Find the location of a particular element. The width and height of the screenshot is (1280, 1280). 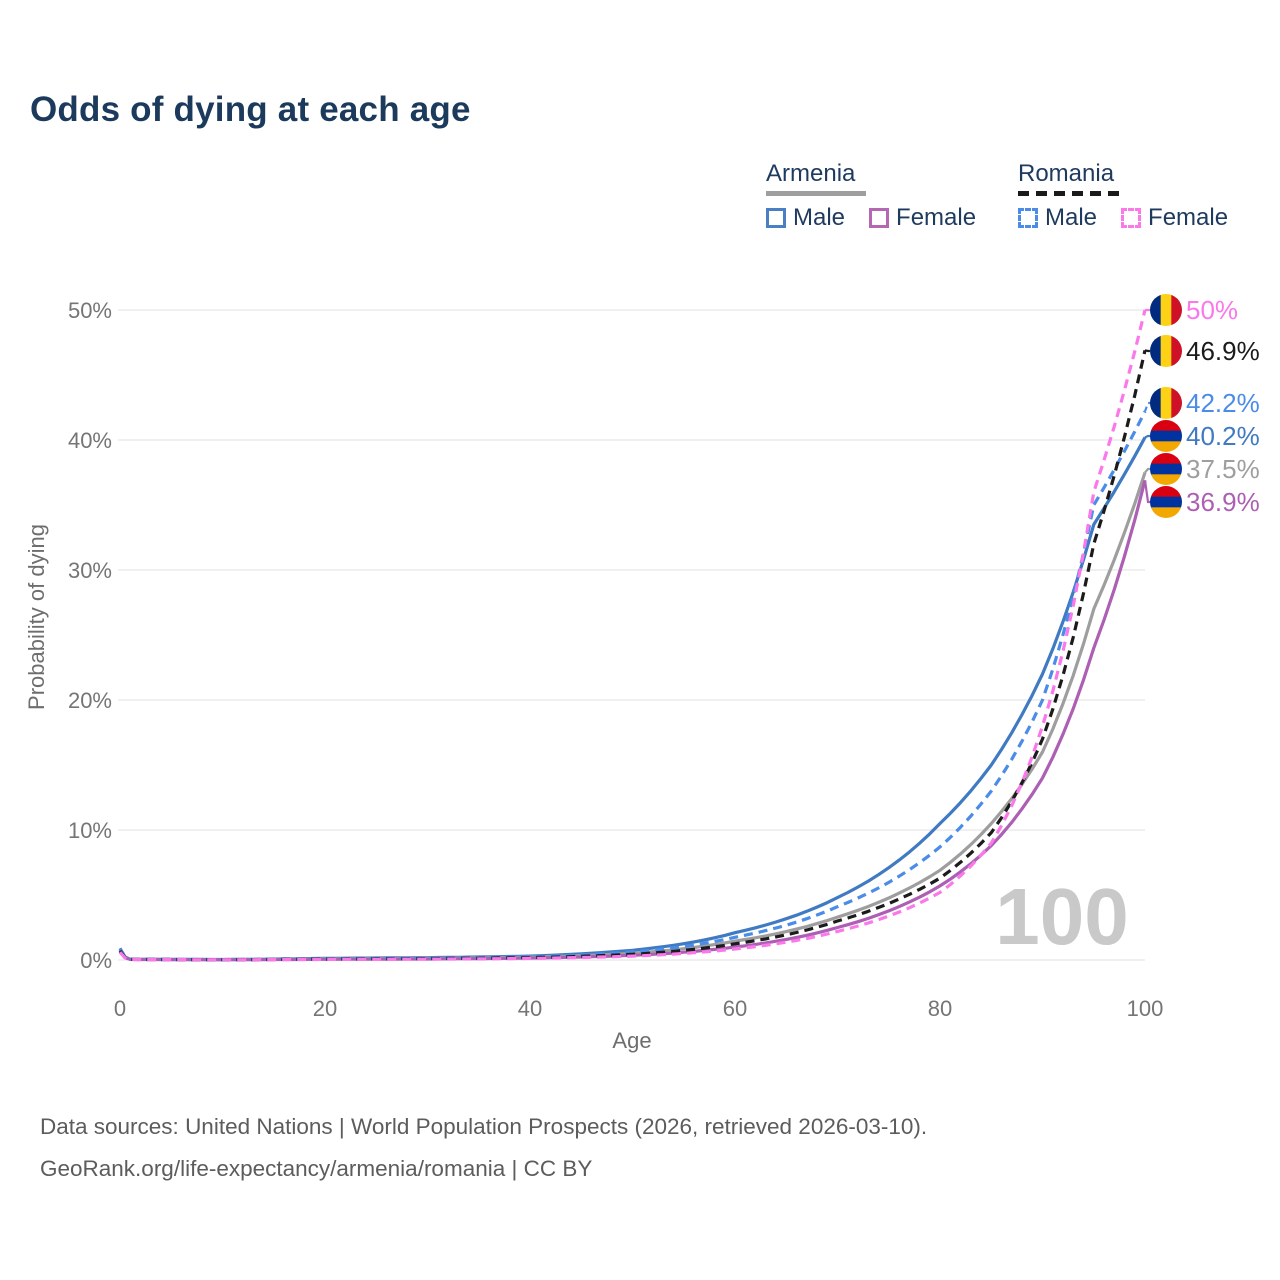

armenia-female-swatch is located at coordinates (879, 218).